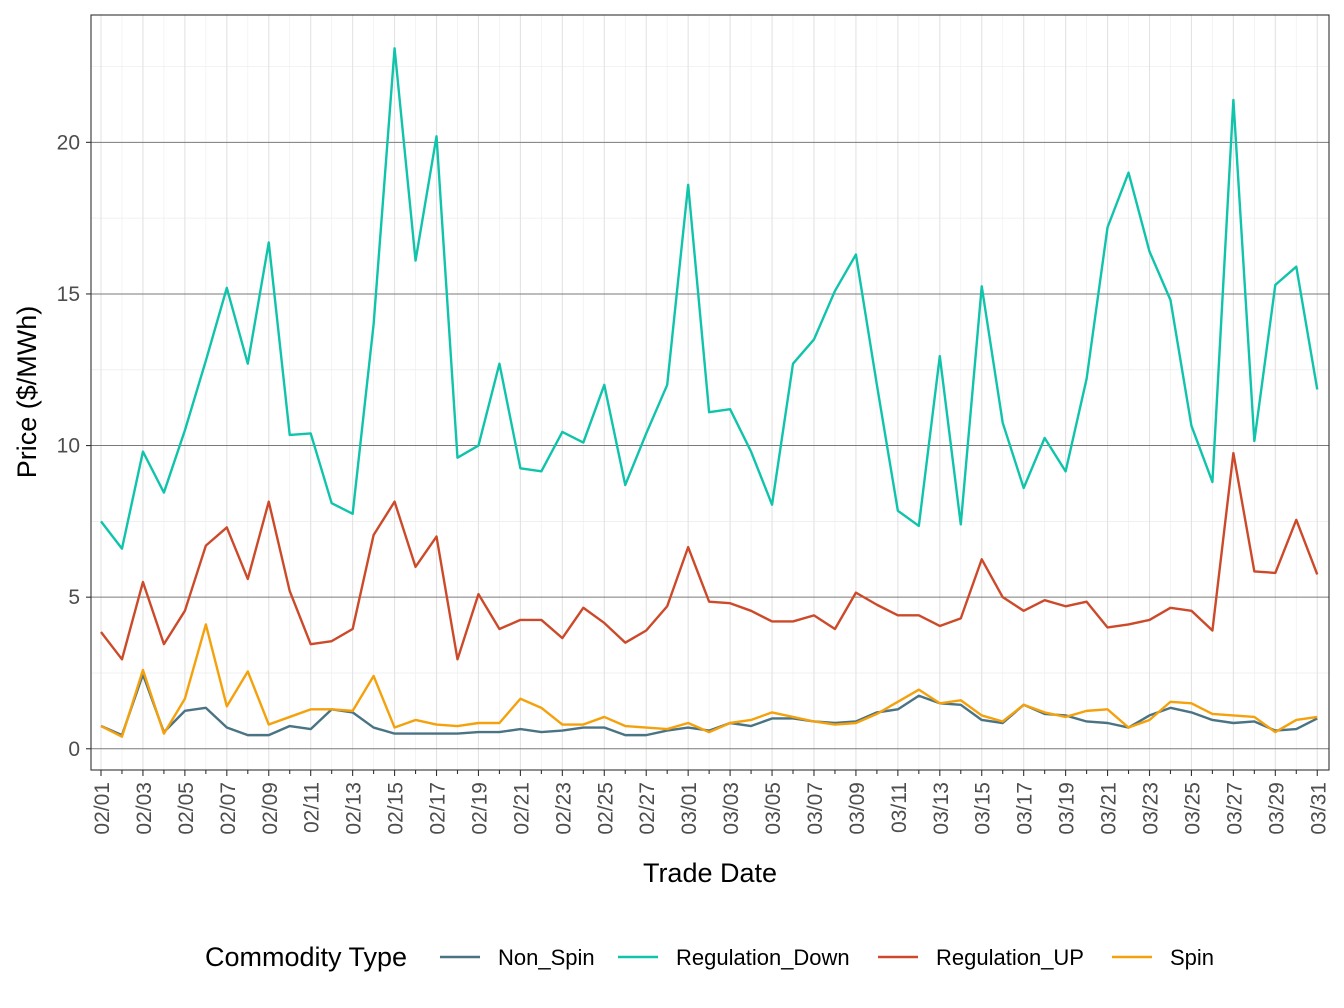 Image resolution: width=1344 pixels, height=1008 pixels. I want to click on series-line-spin, so click(709, 680).